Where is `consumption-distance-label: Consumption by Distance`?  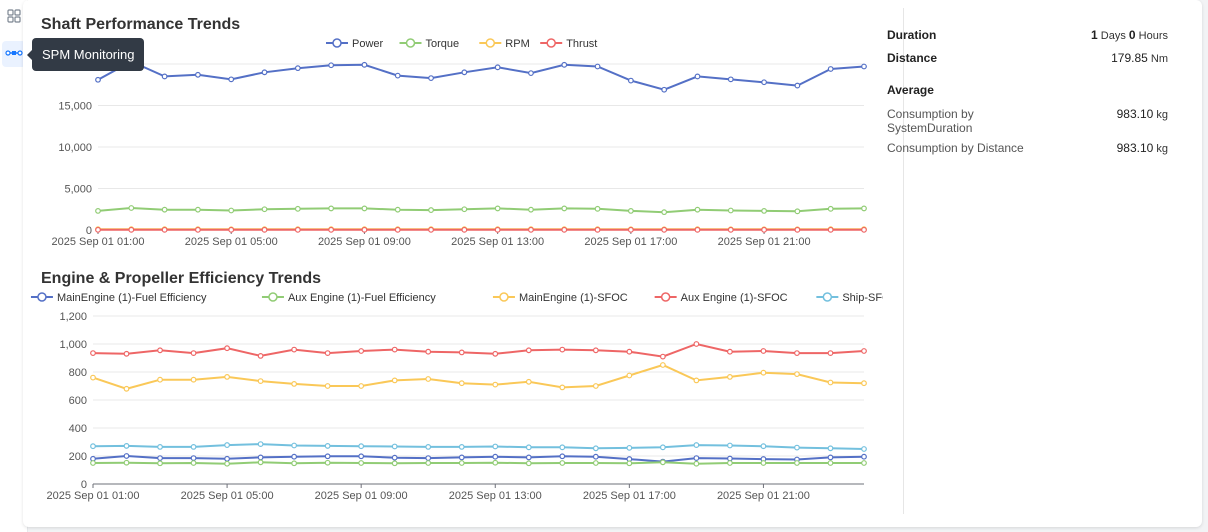
consumption-distance-label: Consumption by Distance is located at coordinates (955, 148).